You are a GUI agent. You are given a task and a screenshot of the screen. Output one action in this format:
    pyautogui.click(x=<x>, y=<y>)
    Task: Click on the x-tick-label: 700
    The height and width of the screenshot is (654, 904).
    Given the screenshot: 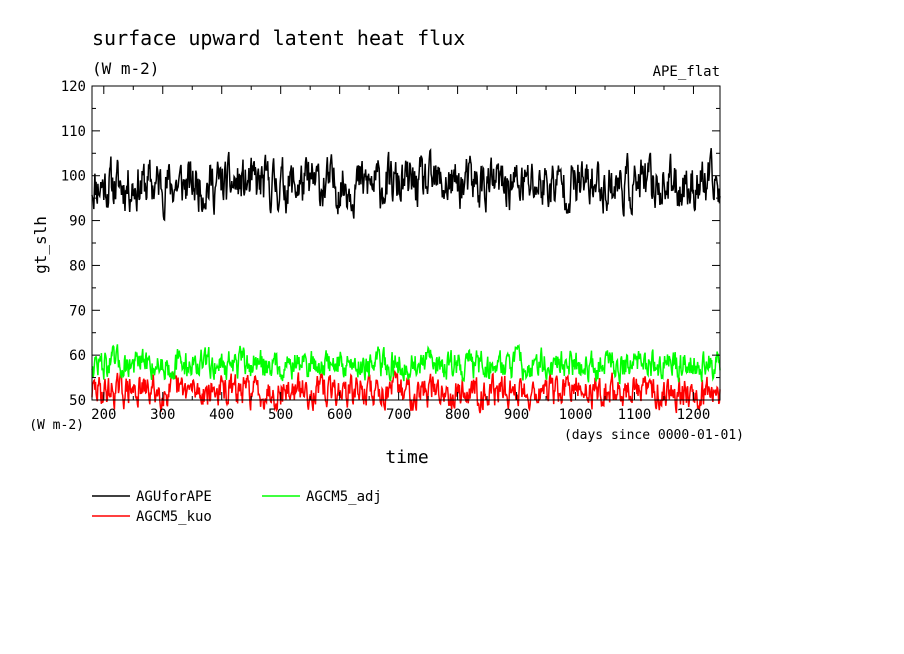 What is the action you would take?
    pyautogui.click(x=398, y=415)
    